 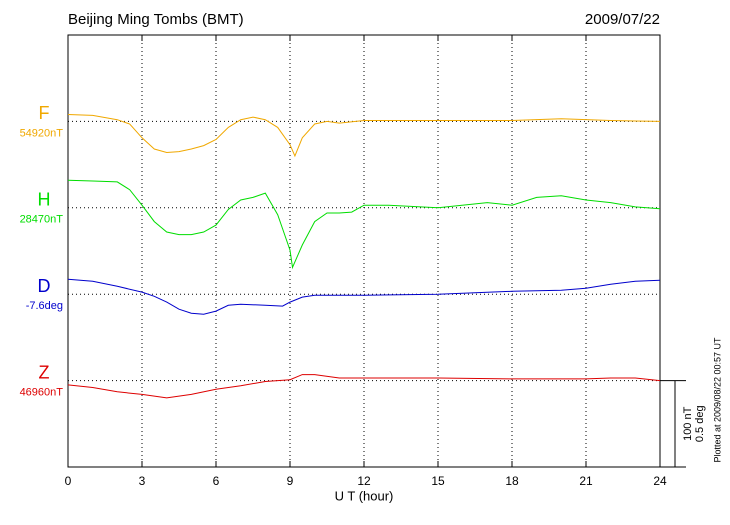 I want to click on chart-title: Beijing Ming Tombs (BMT), so click(x=156, y=19).